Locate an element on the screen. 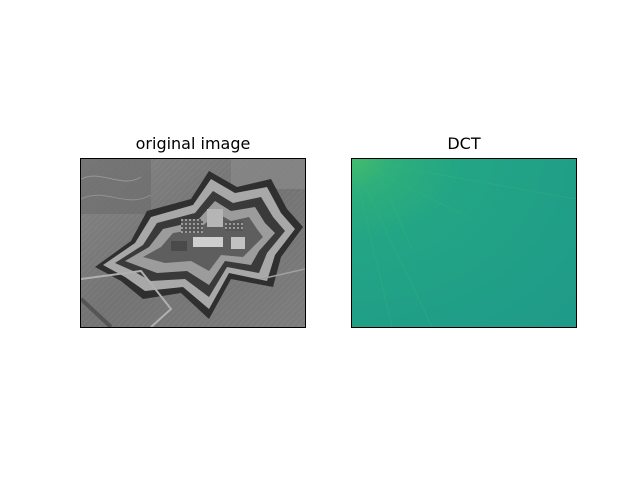 The height and width of the screenshot is (480, 640). original-image-axes is located at coordinates (193, 243).